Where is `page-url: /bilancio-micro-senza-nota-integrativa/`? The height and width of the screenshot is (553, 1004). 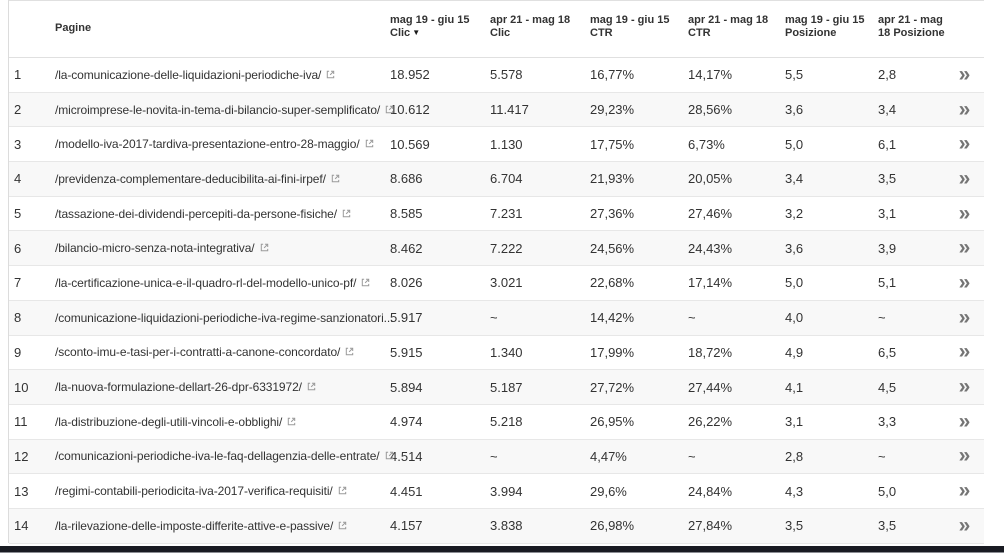 page-url: /bilancio-micro-senza-nota-integrativa/ is located at coordinates (155, 248).